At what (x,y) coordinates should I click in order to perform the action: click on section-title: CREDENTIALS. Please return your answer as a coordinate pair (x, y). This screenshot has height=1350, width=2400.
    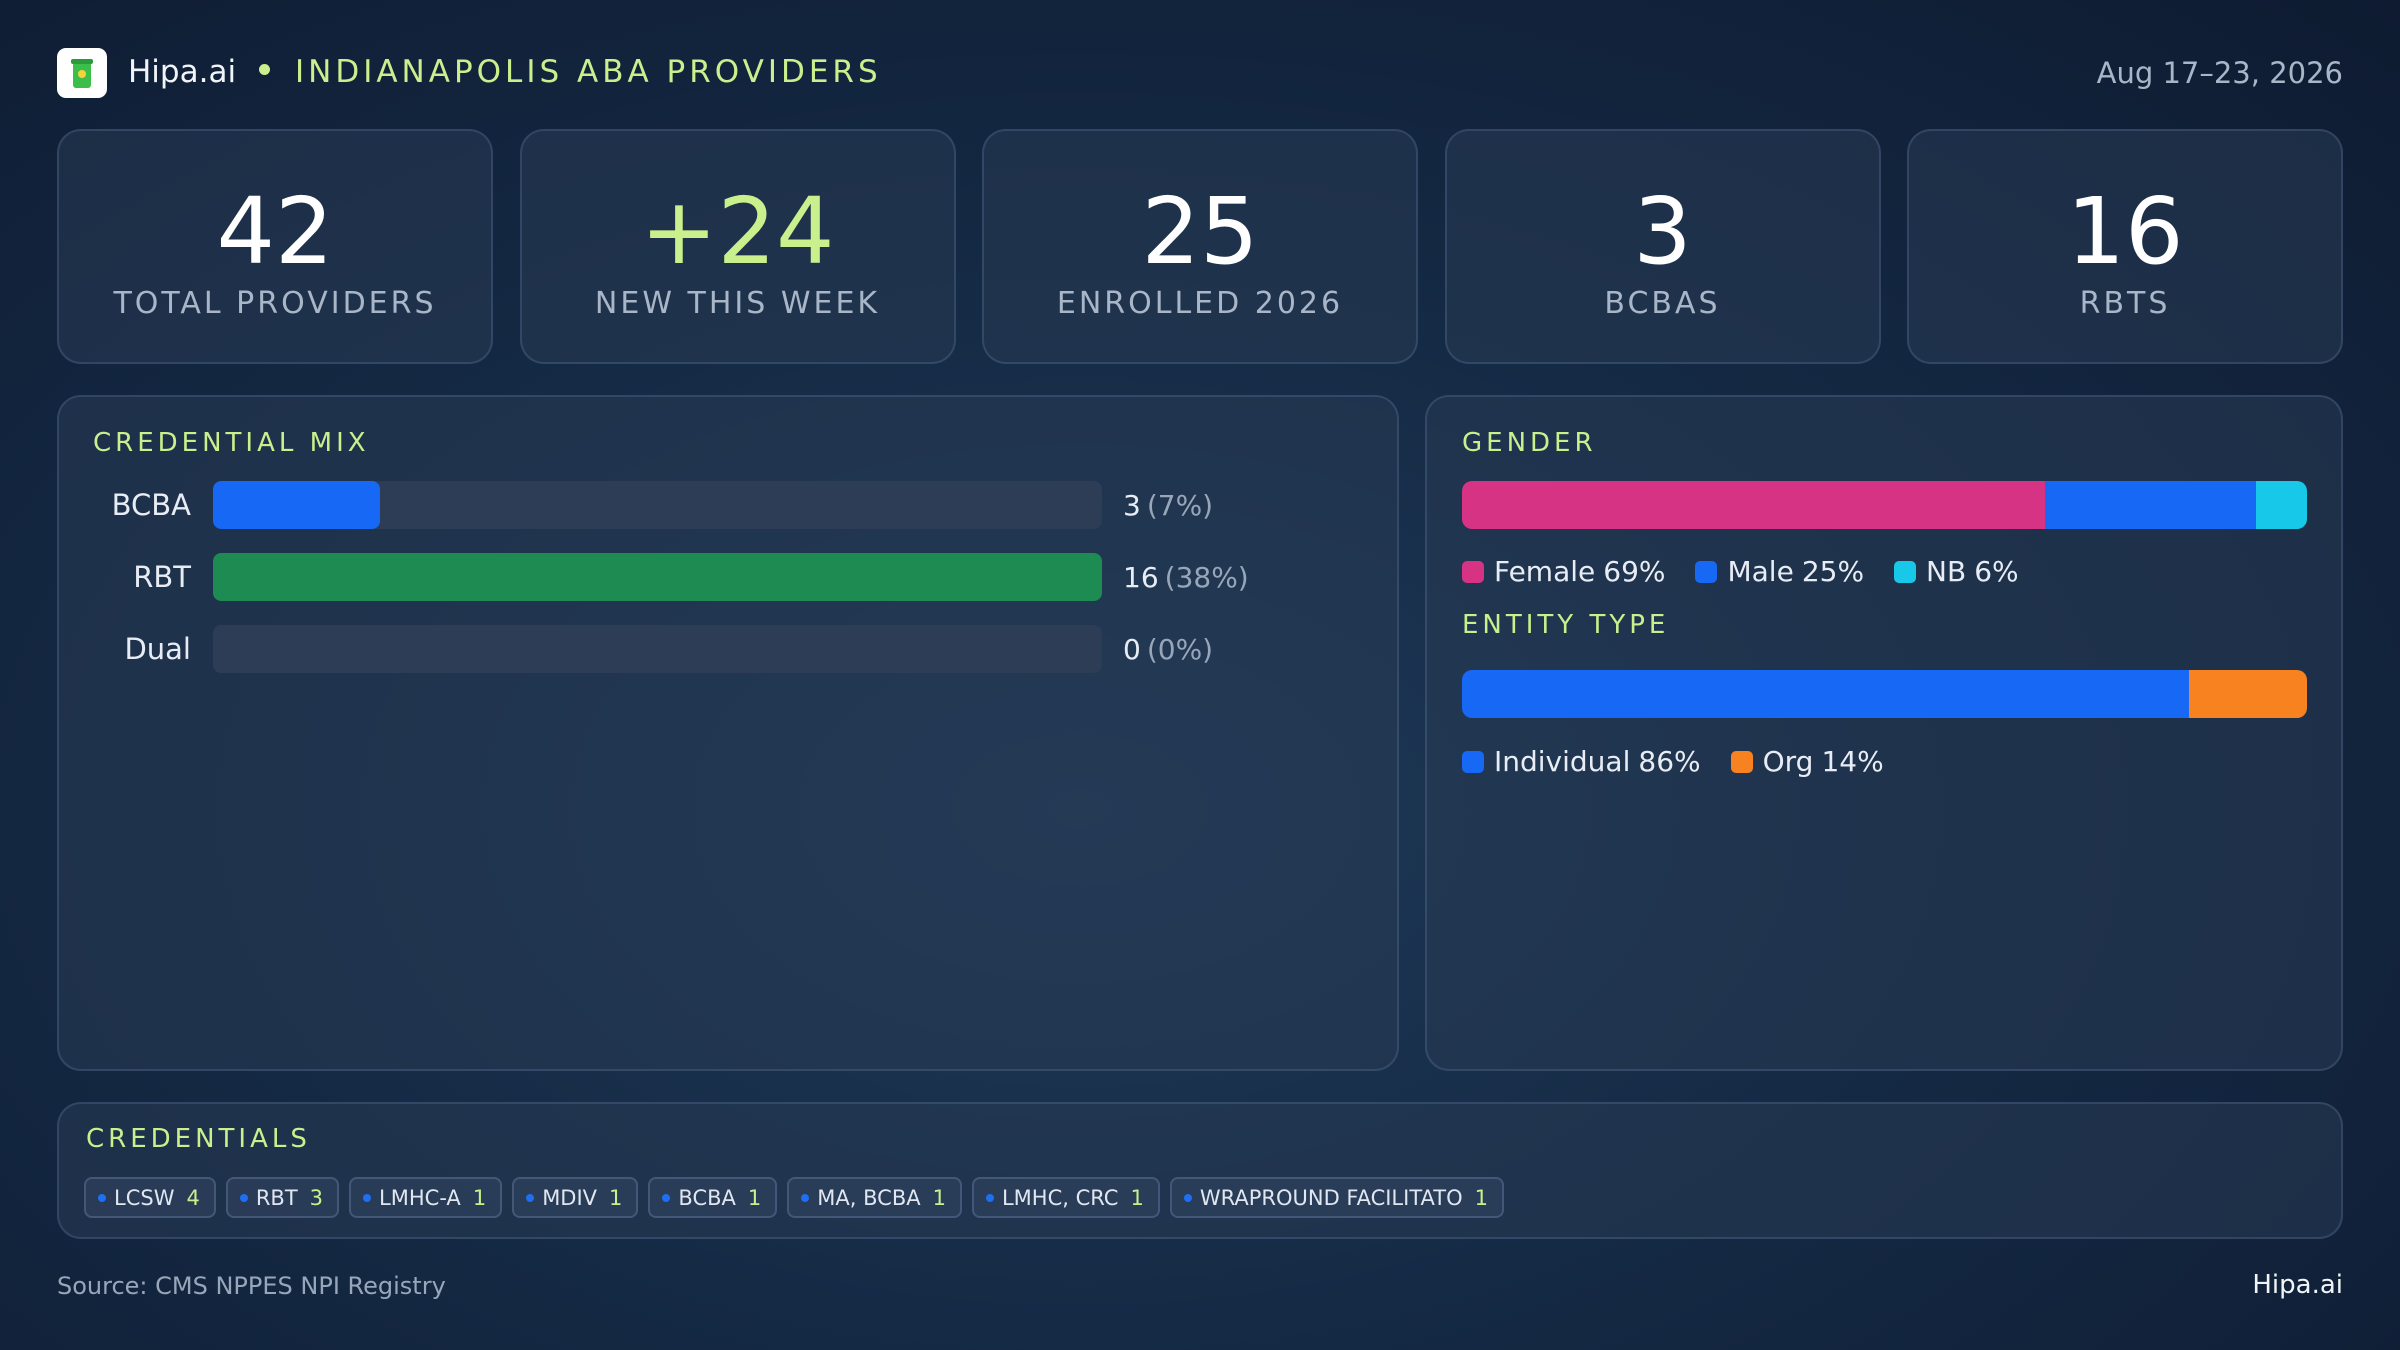
    Looking at the image, I should click on (198, 1139).